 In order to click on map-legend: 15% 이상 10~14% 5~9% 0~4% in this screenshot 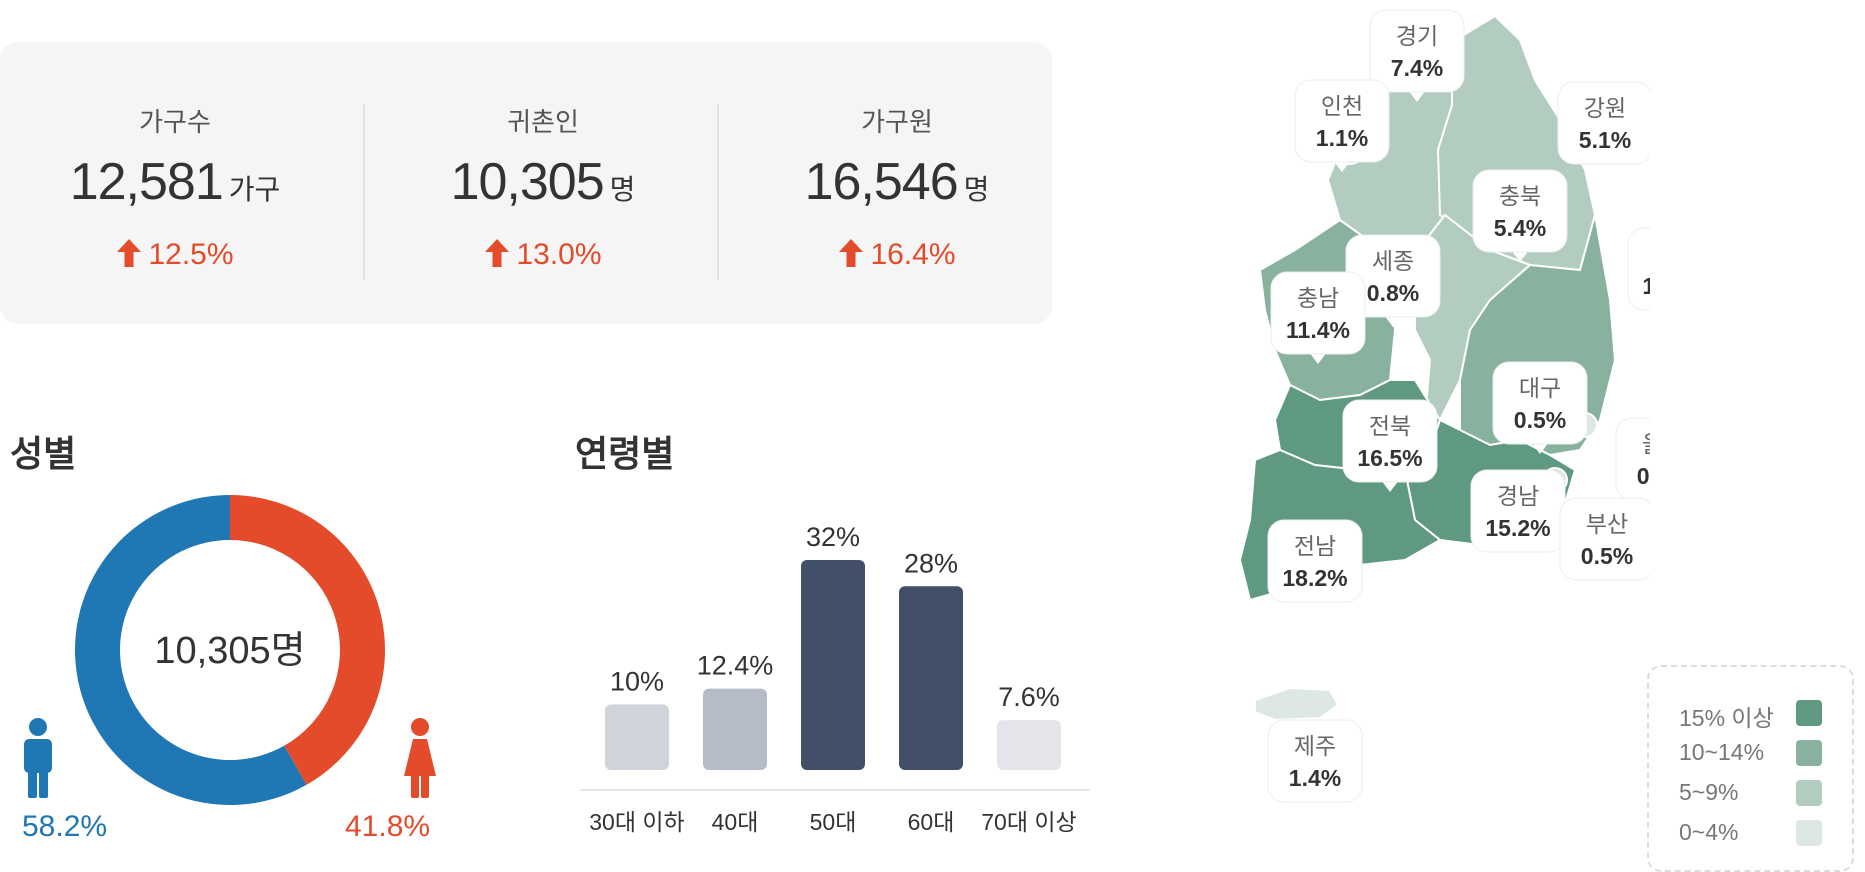, I will do `click(1750, 768)`.